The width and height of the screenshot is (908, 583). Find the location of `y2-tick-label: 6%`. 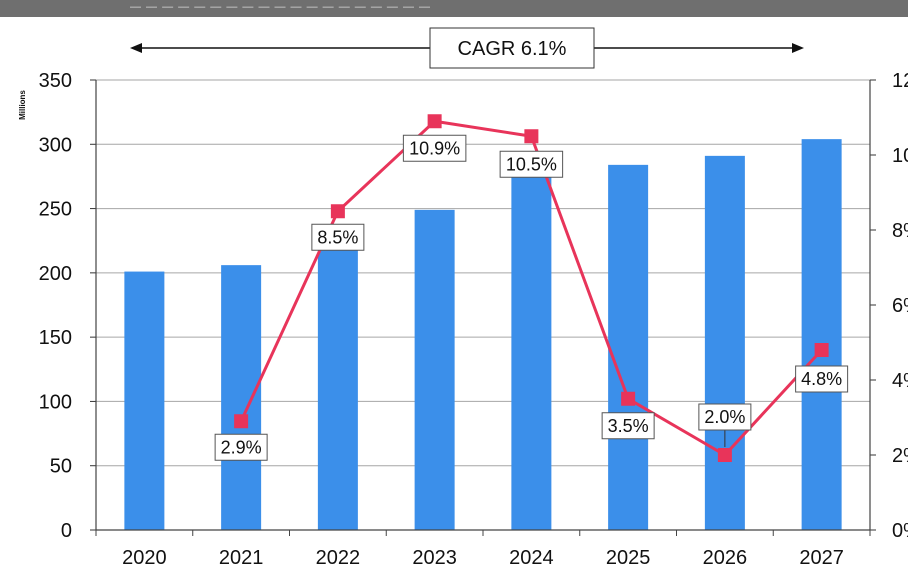

y2-tick-label: 6% is located at coordinates (900, 306).